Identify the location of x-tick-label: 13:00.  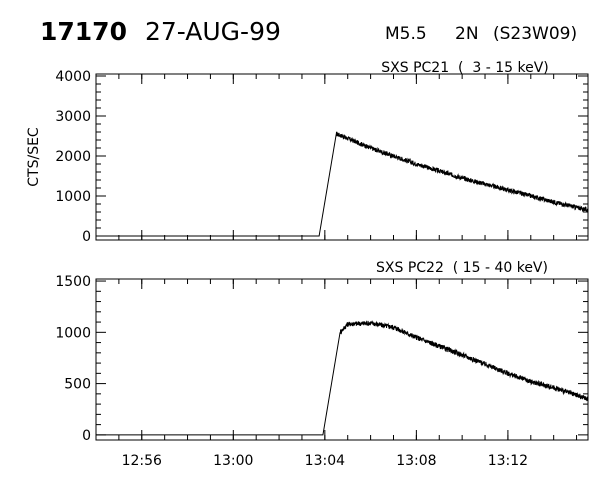
(233, 461).